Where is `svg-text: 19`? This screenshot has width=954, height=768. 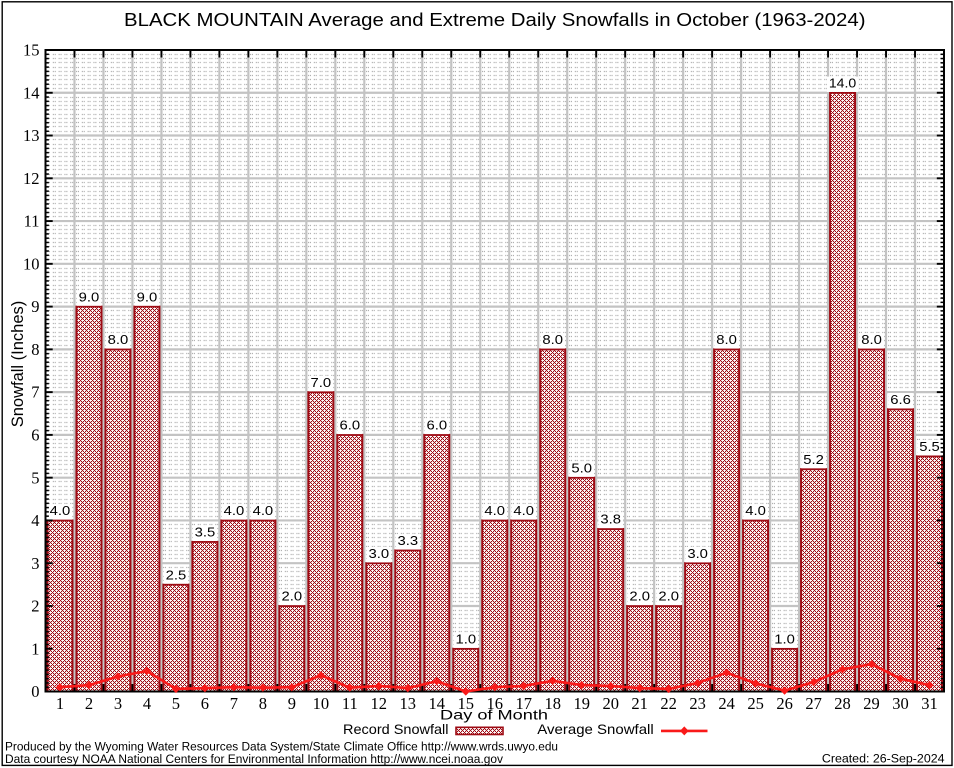
svg-text: 19 is located at coordinates (581, 703).